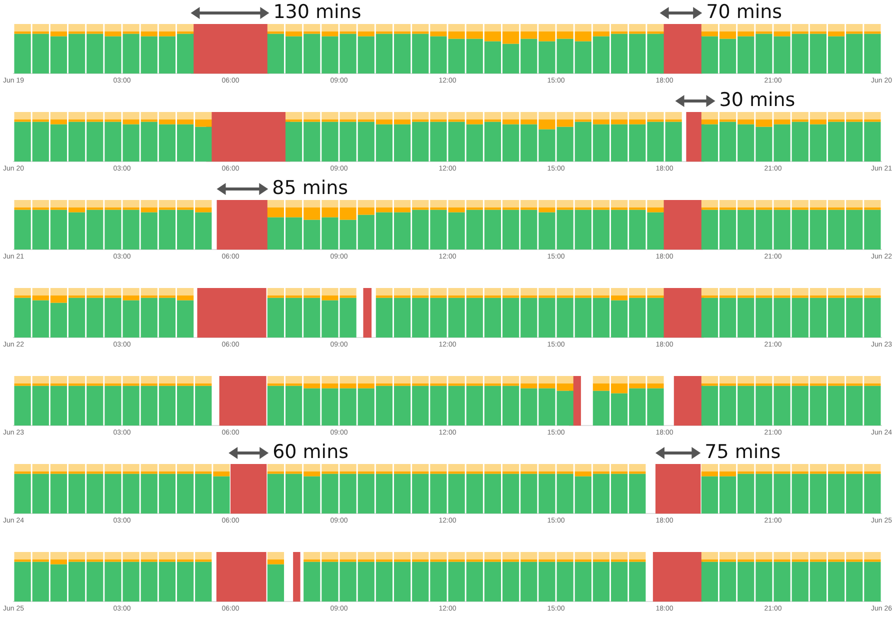 The height and width of the screenshot is (624, 895). What do you see at coordinates (310, 451) in the screenshot?
I see `band-label: 60 mins` at bounding box center [310, 451].